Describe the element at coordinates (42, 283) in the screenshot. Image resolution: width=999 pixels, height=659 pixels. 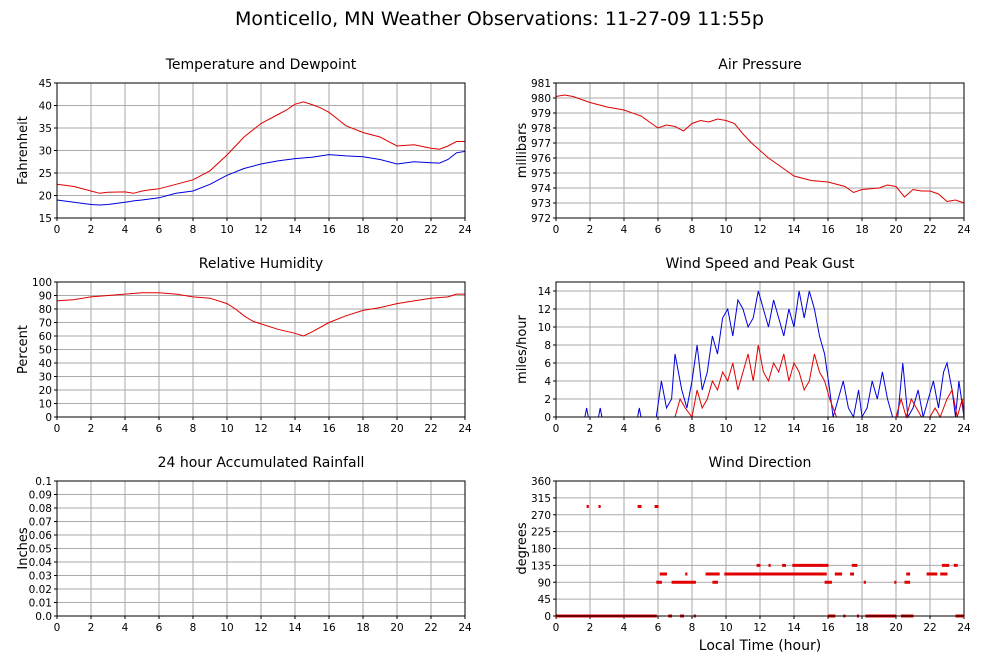
I see `y-tick-label: 100` at that location.